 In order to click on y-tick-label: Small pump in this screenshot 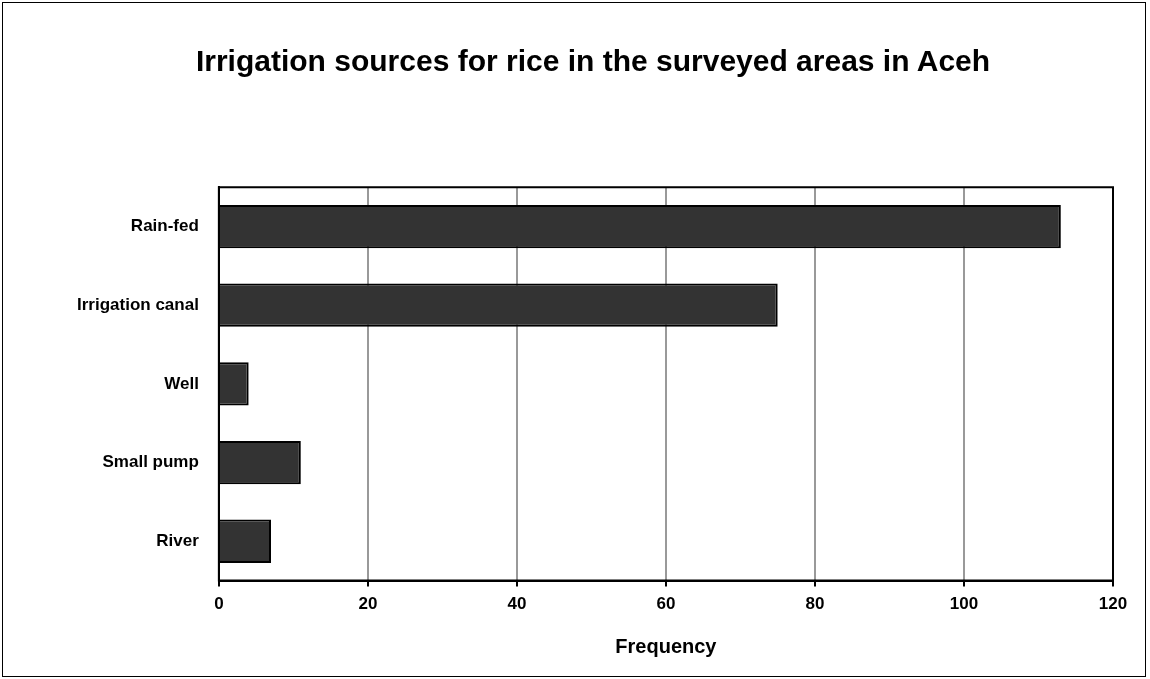, I will do `click(150, 462)`.